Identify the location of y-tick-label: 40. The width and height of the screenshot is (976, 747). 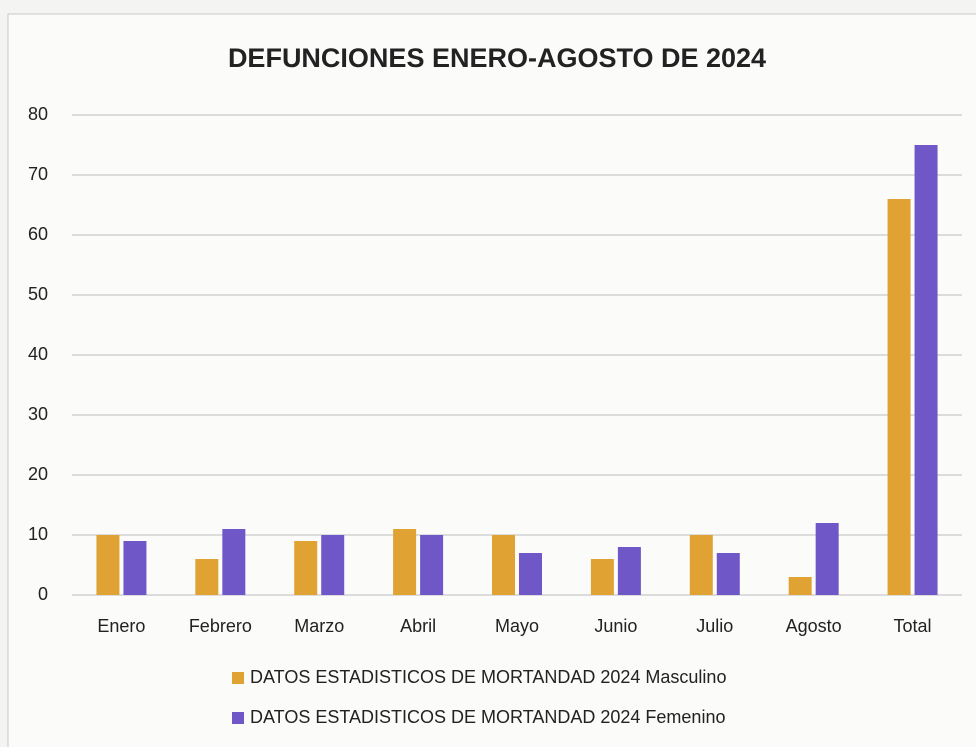
(38, 354).